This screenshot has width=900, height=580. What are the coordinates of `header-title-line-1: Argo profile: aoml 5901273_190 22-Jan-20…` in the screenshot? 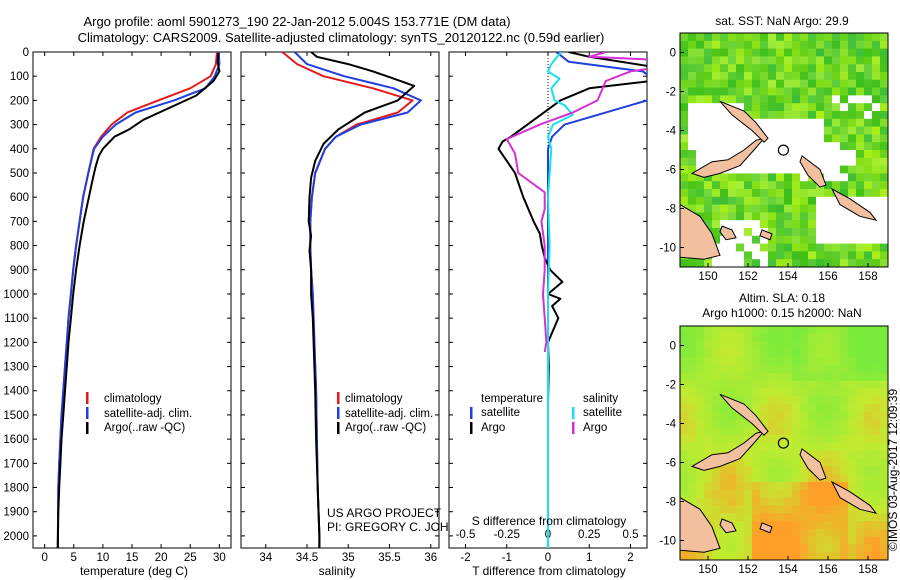 It's located at (296, 21).